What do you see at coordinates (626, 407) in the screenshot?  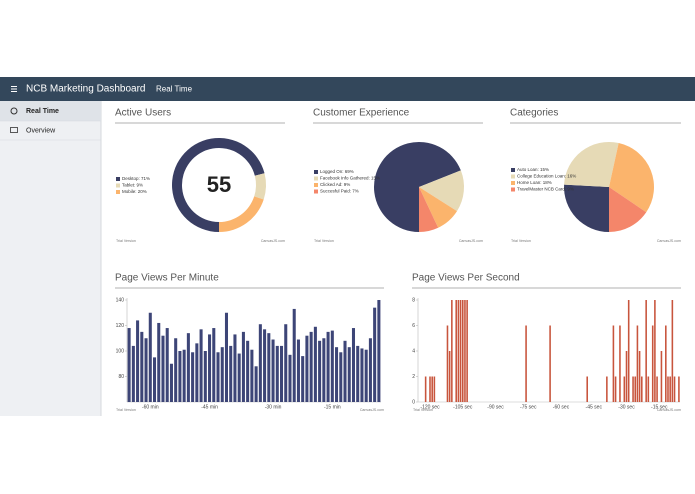 I see `x-tick-label: -30 sec` at bounding box center [626, 407].